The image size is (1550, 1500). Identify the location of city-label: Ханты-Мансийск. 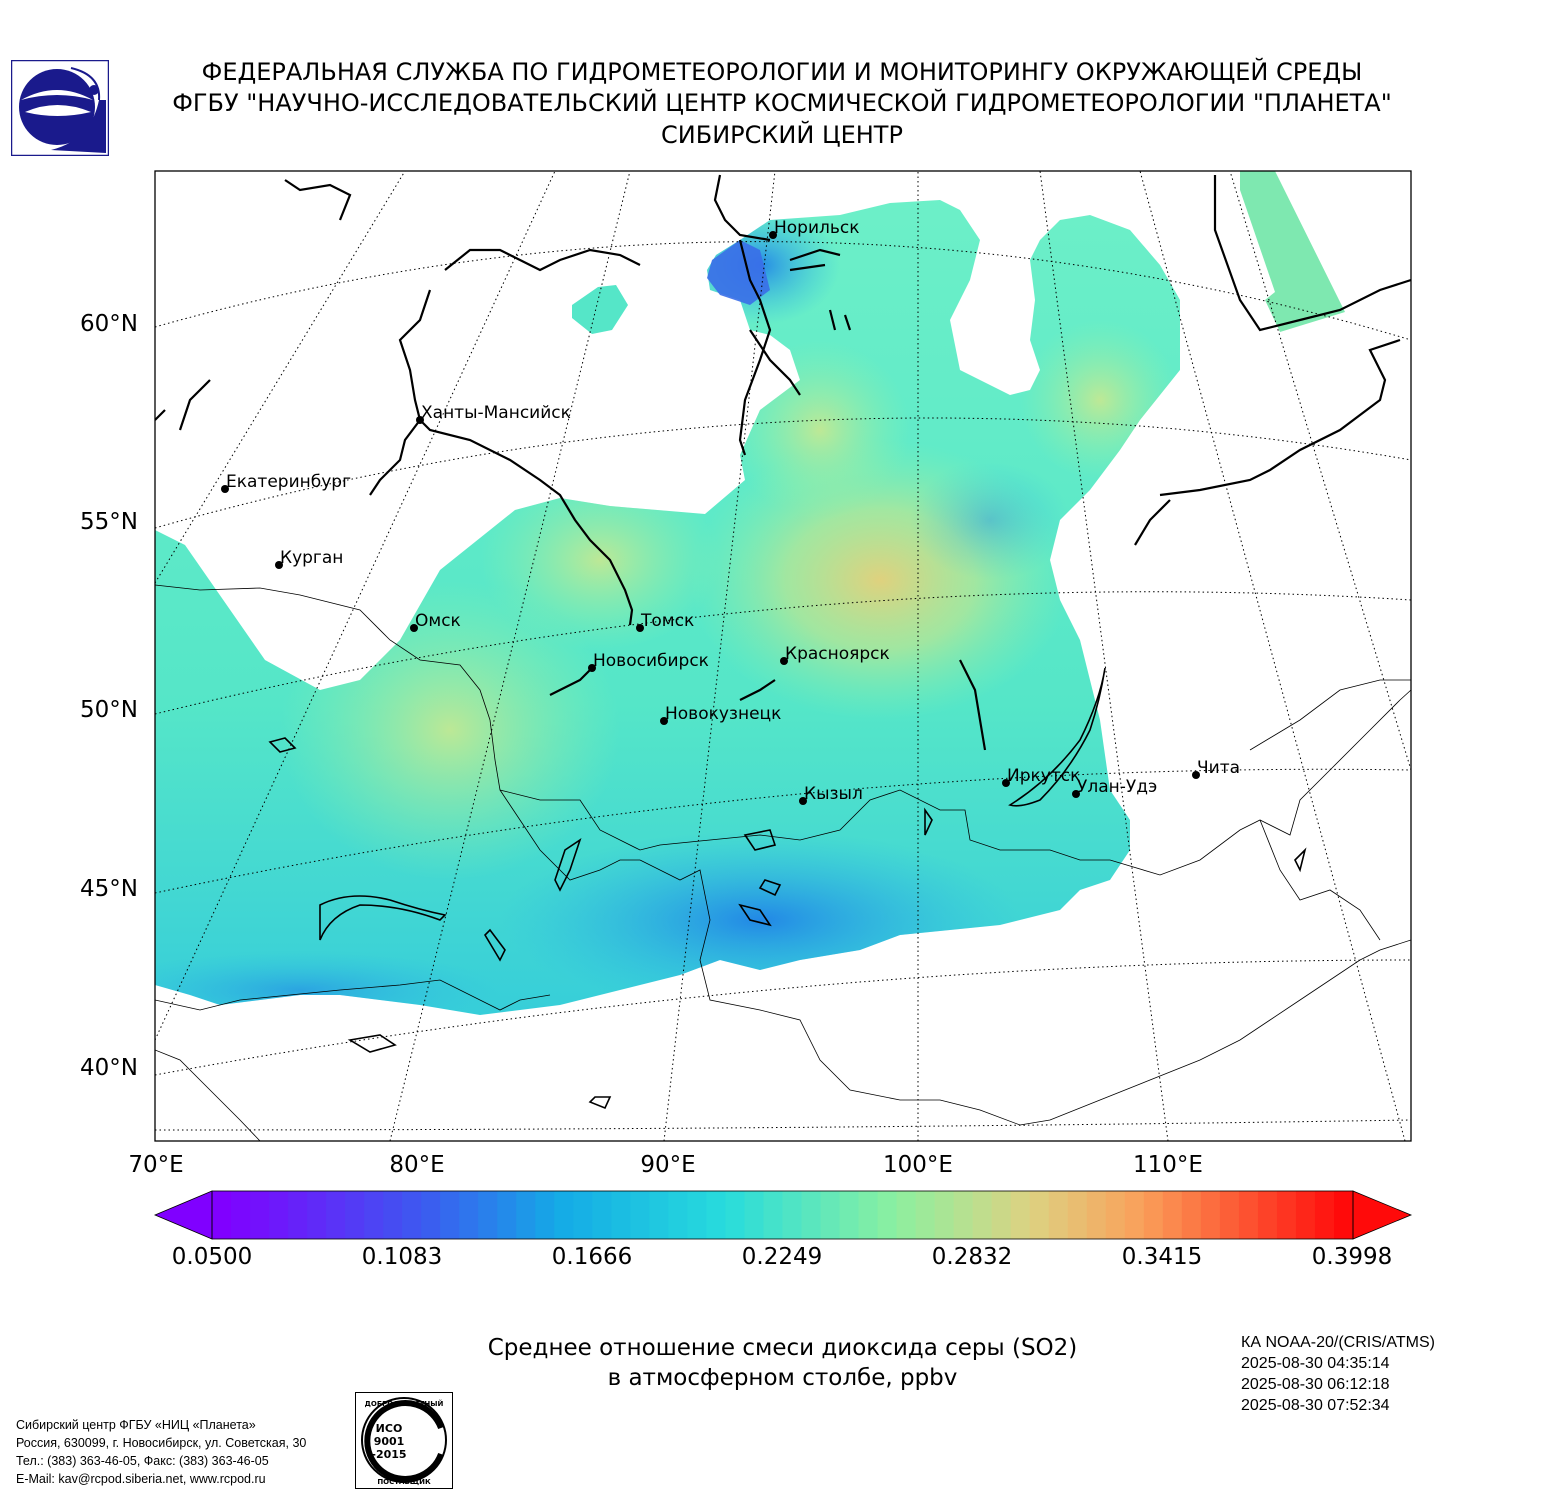
(496, 413).